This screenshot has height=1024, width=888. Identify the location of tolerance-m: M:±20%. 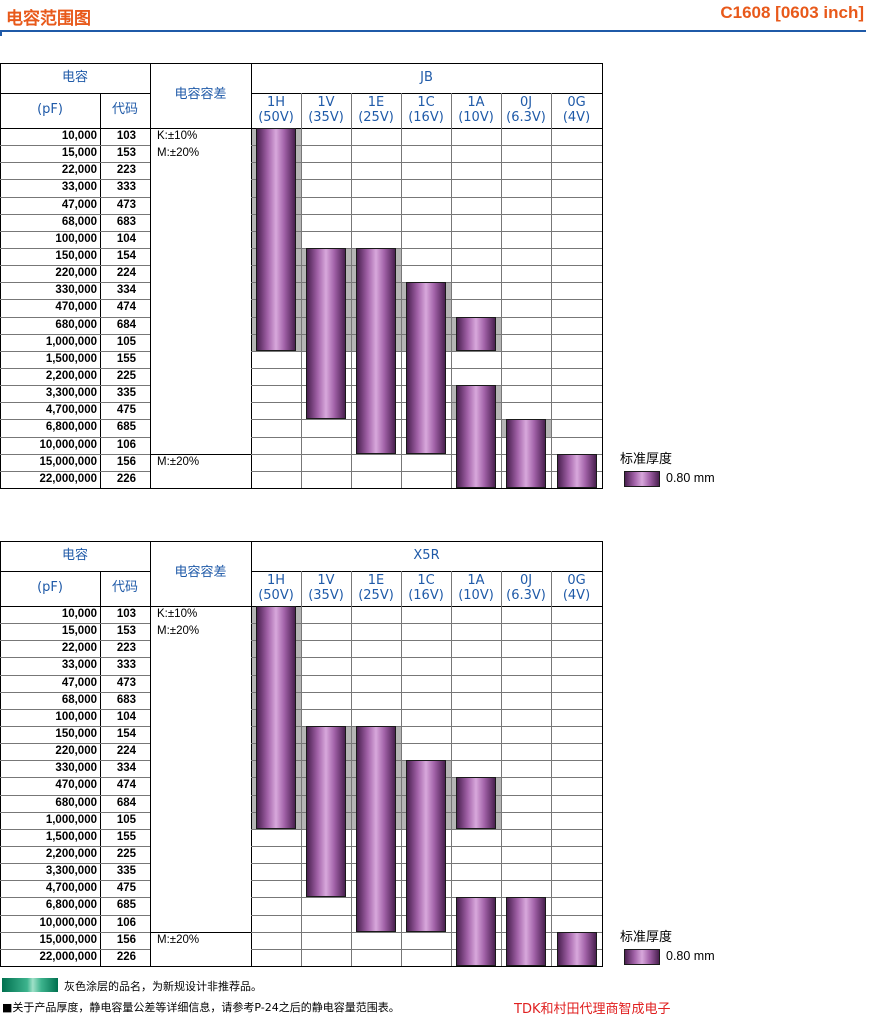
(178, 631).